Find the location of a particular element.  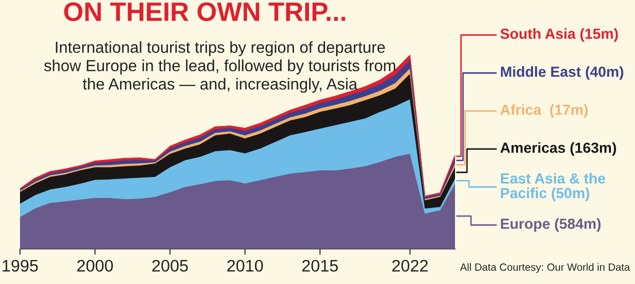

text: Americas (163m) is located at coordinates (558, 149).